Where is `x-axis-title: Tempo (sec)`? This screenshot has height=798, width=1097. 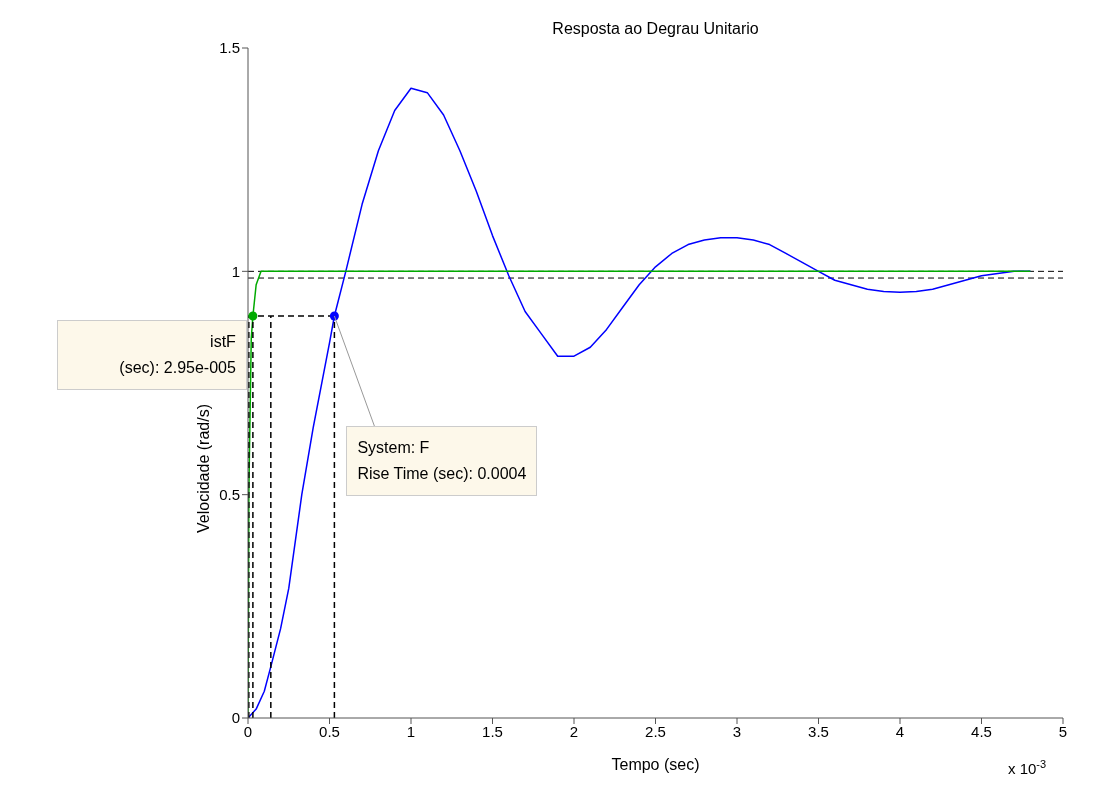 x-axis-title: Tempo (sec) is located at coordinates (655, 764).